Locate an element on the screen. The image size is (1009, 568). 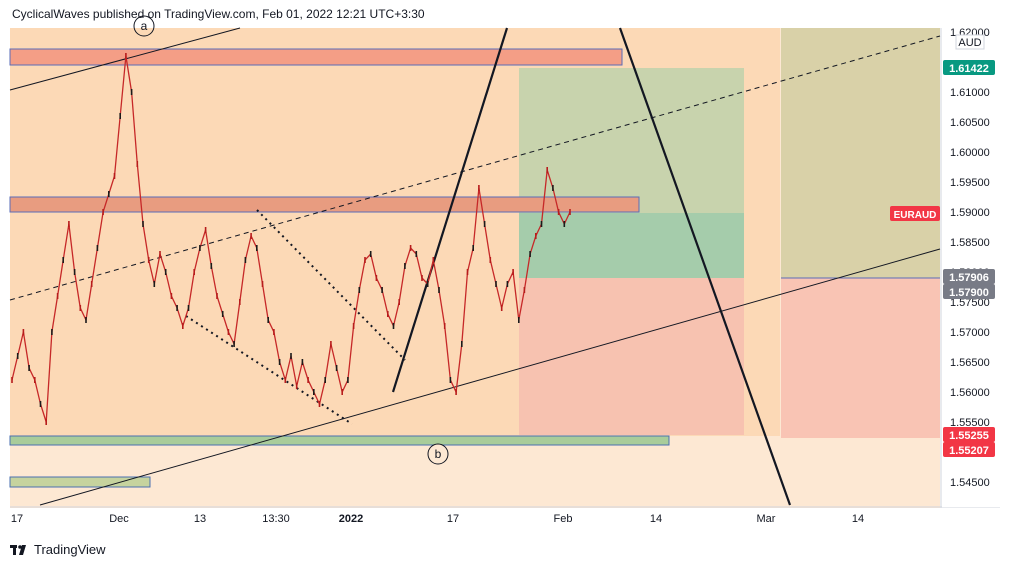
trendline-steep-down is located at coordinates (705, 266).